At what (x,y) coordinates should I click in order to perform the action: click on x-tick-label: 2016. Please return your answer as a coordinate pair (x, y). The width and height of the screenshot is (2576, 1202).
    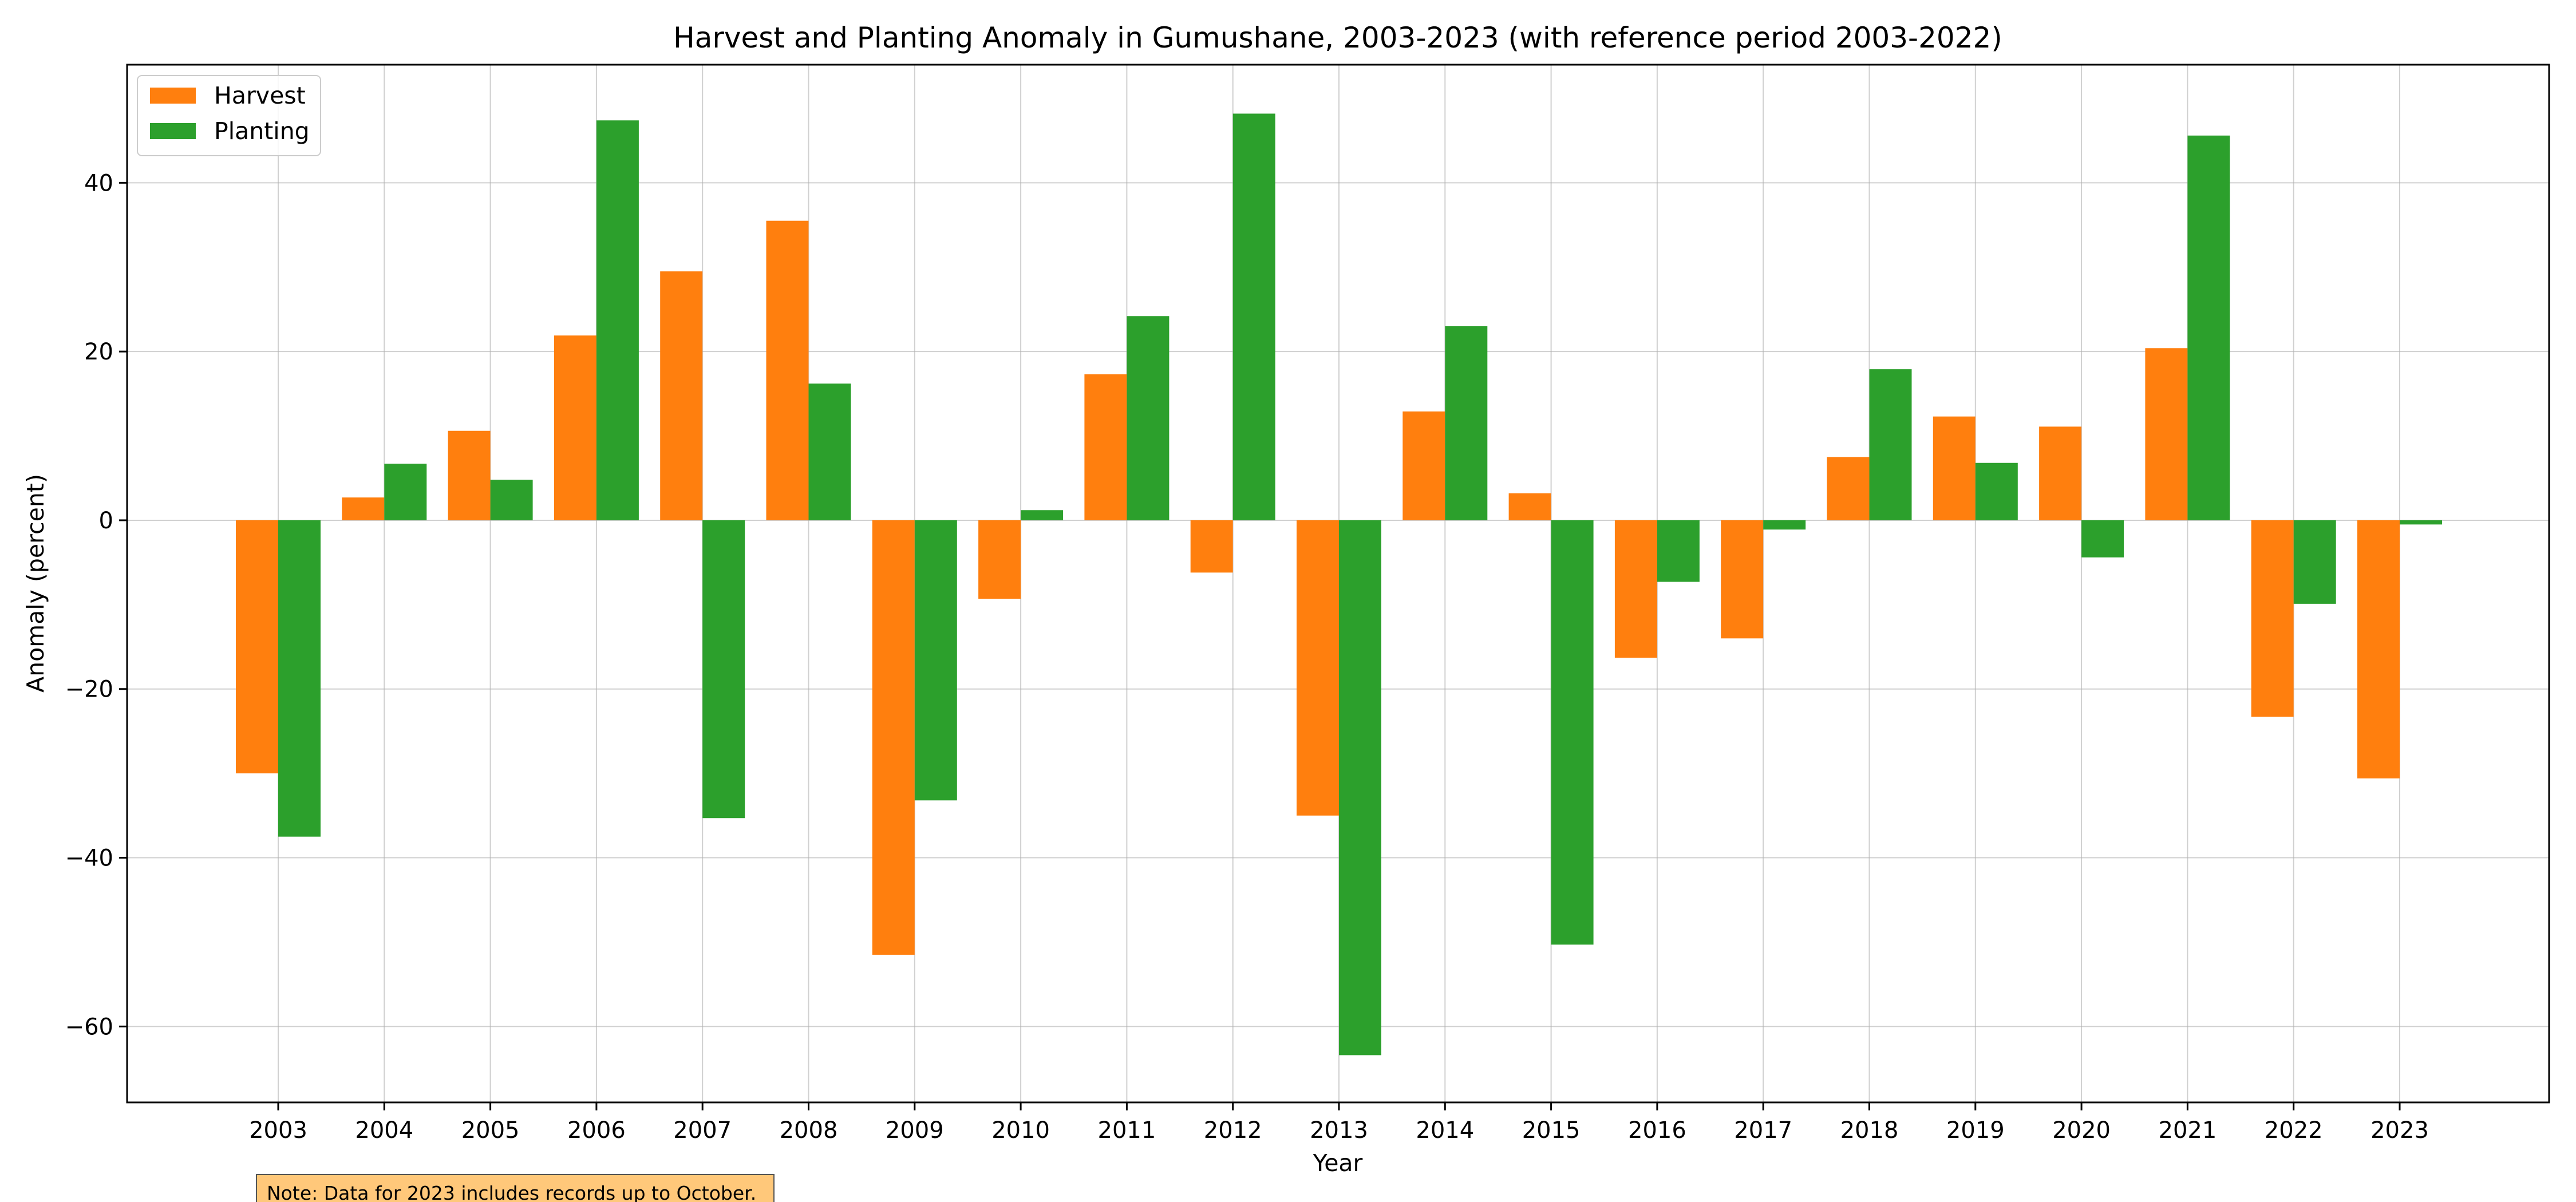
    Looking at the image, I should click on (1657, 1131).